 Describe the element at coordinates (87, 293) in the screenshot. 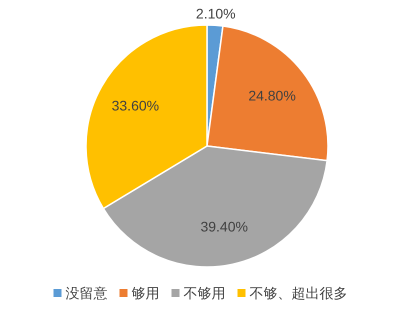

I see `legend-label: 没留意` at that location.